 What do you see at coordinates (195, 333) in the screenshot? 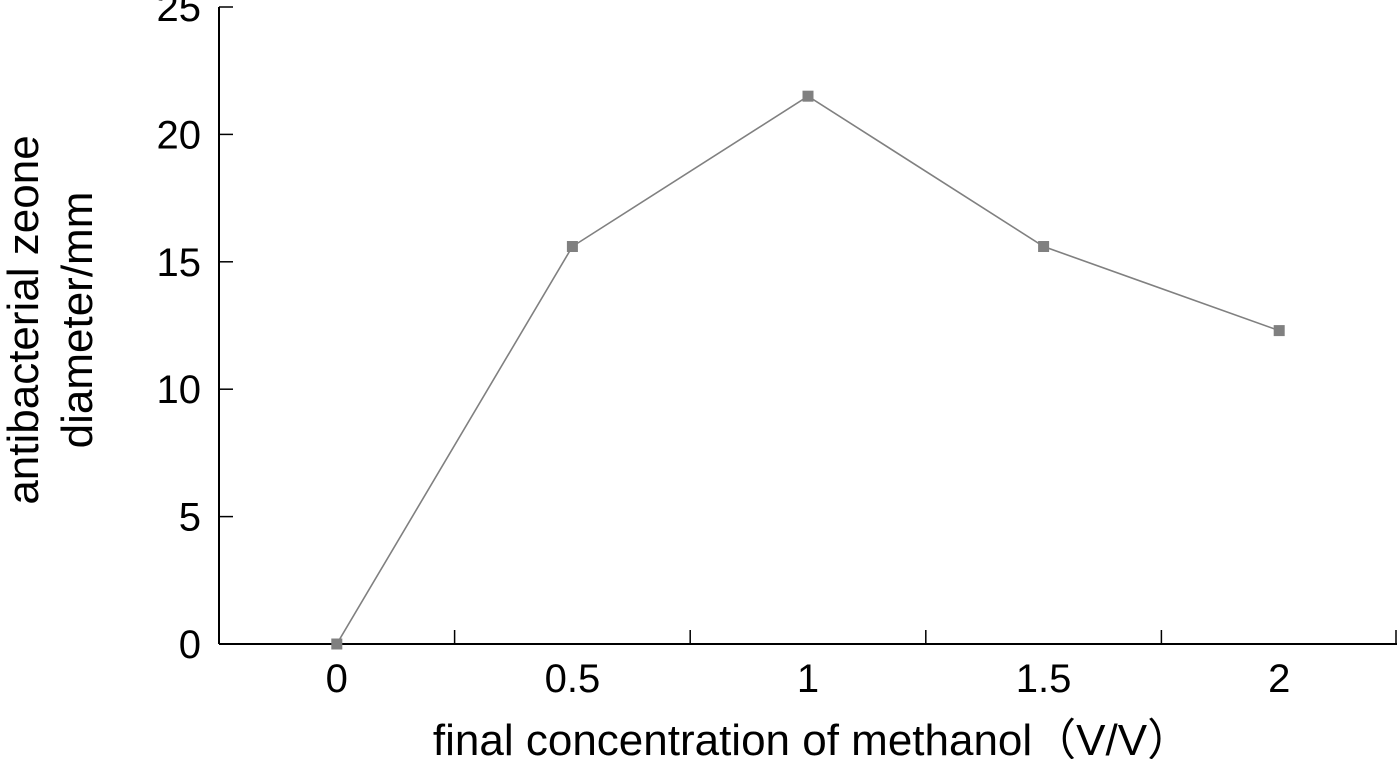
I see `y-ticks: 0 5 10 15 20 25` at bounding box center [195, 333].